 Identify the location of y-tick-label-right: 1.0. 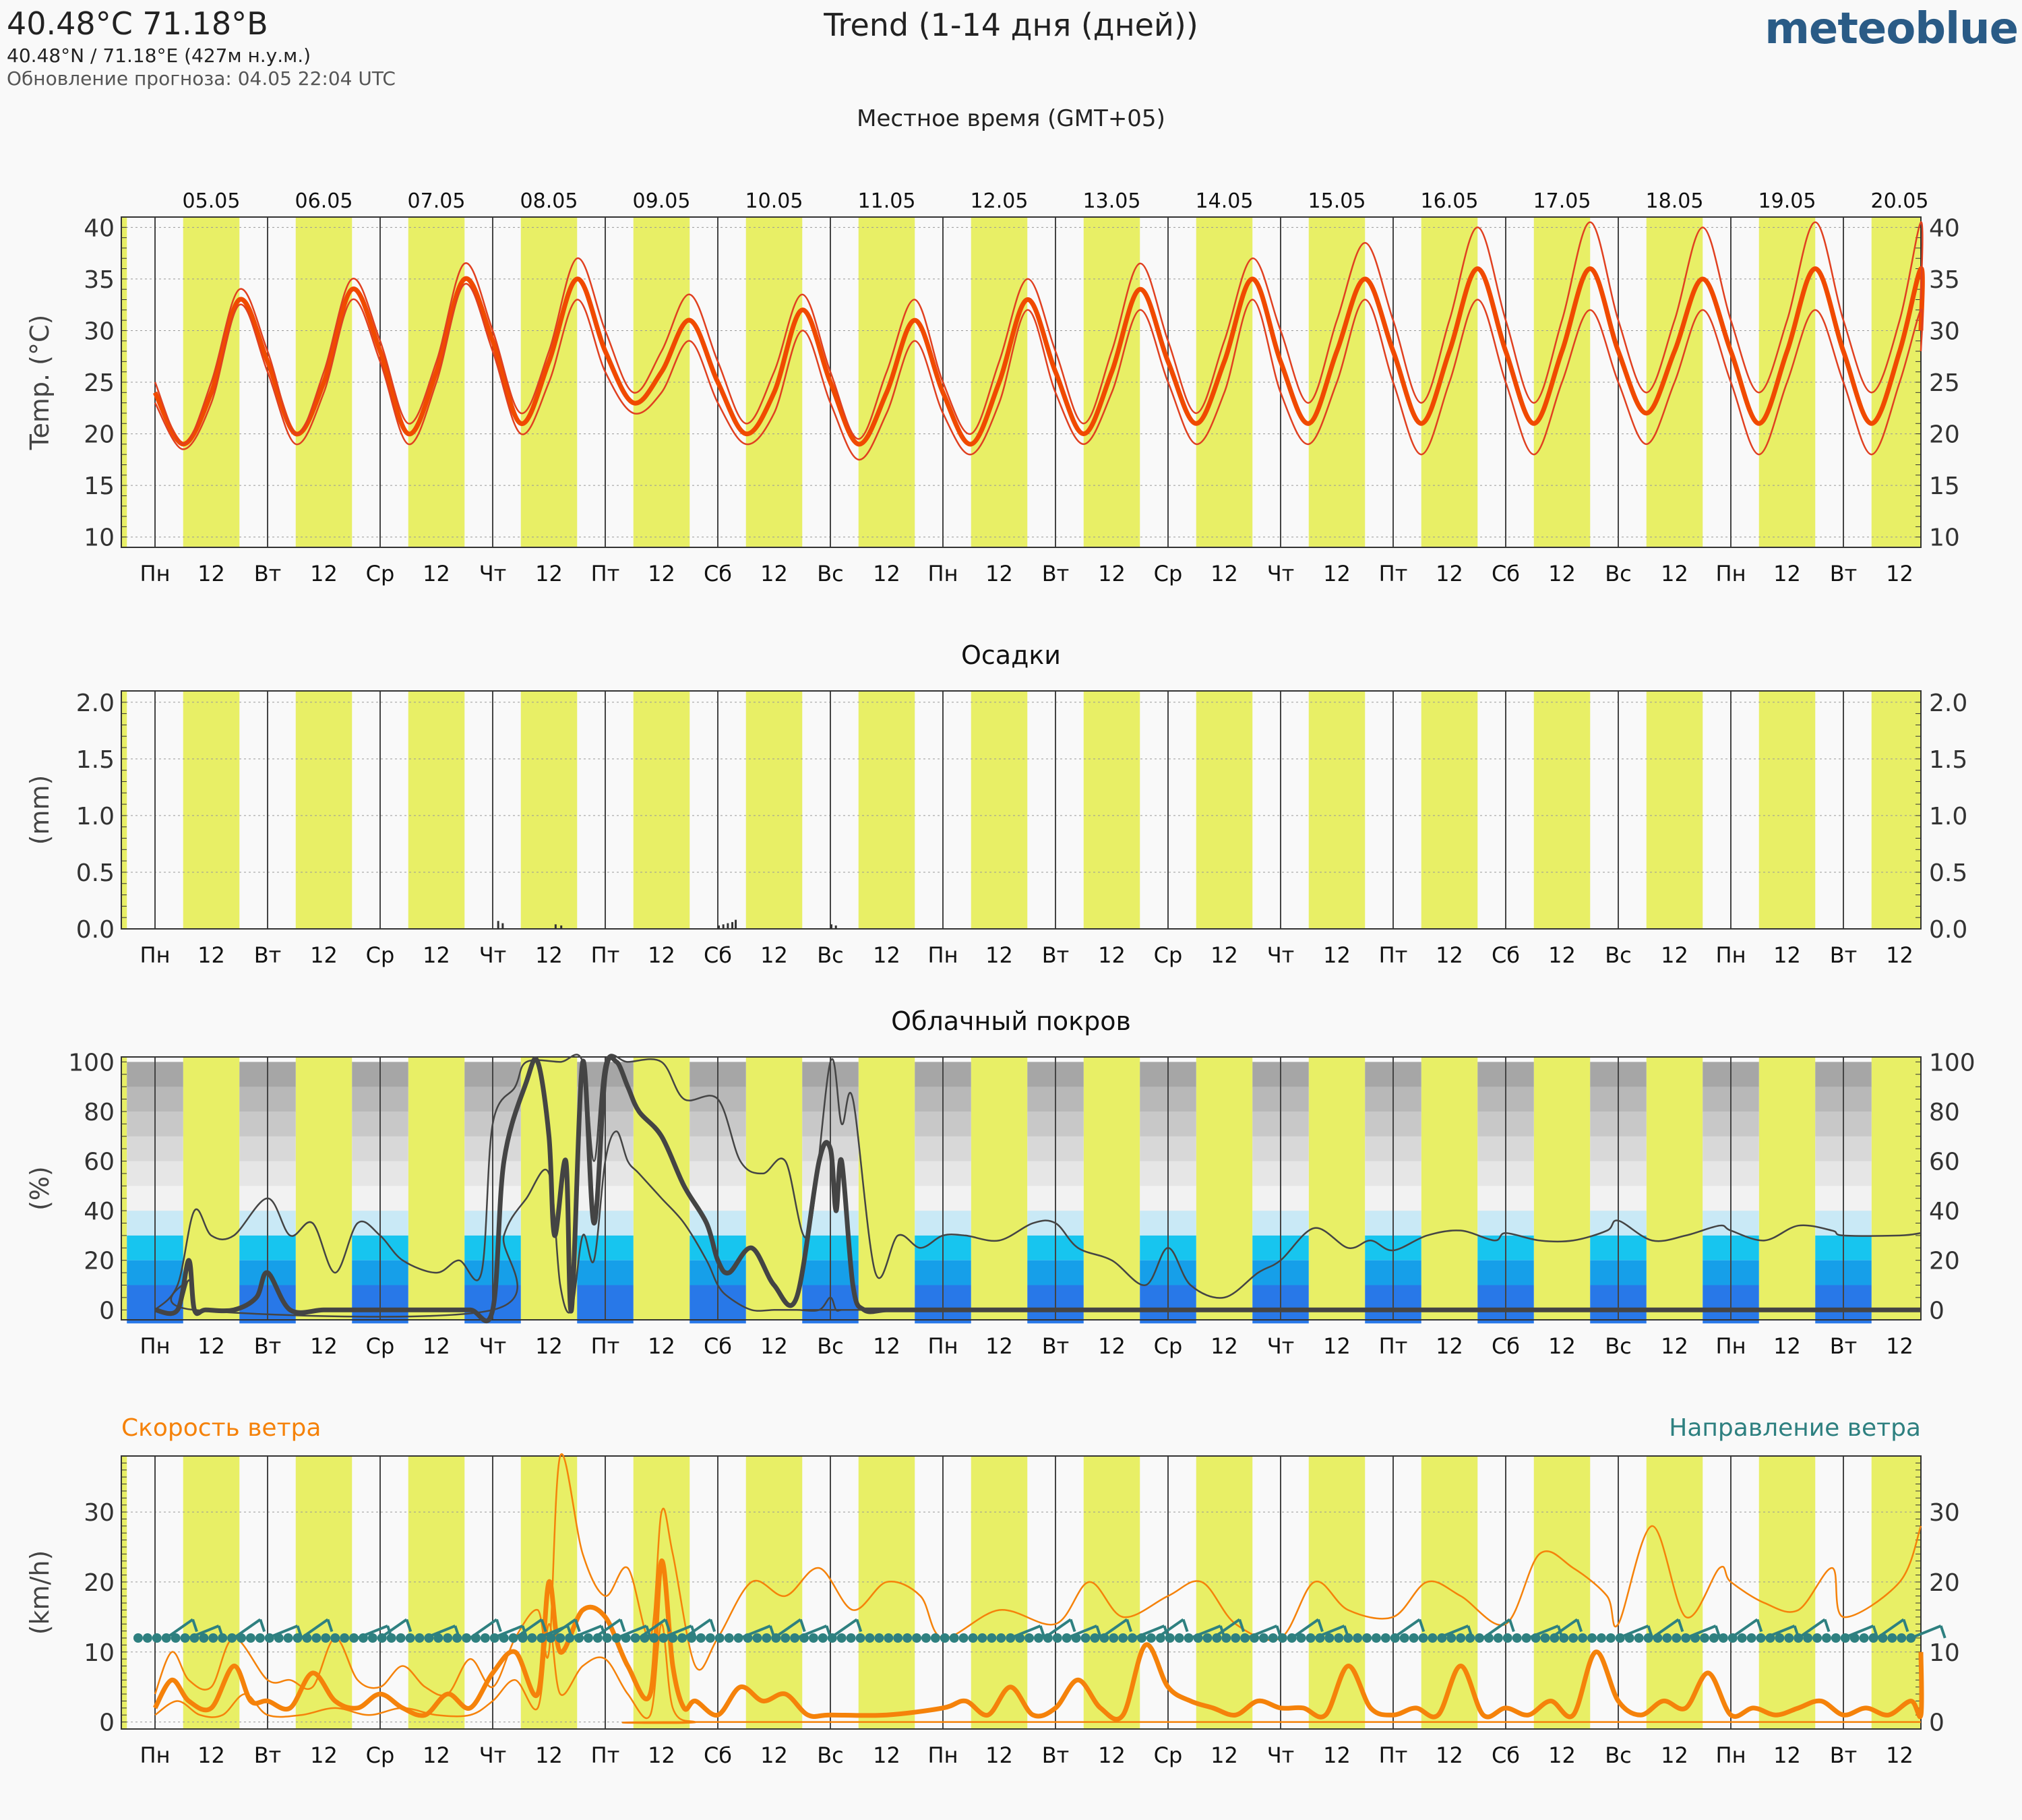
(1948, 816).